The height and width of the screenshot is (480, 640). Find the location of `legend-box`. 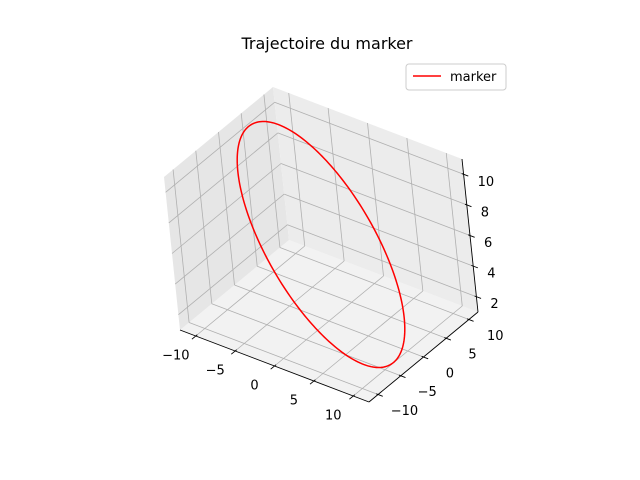

legend-box is located at coordinates (456, 77).